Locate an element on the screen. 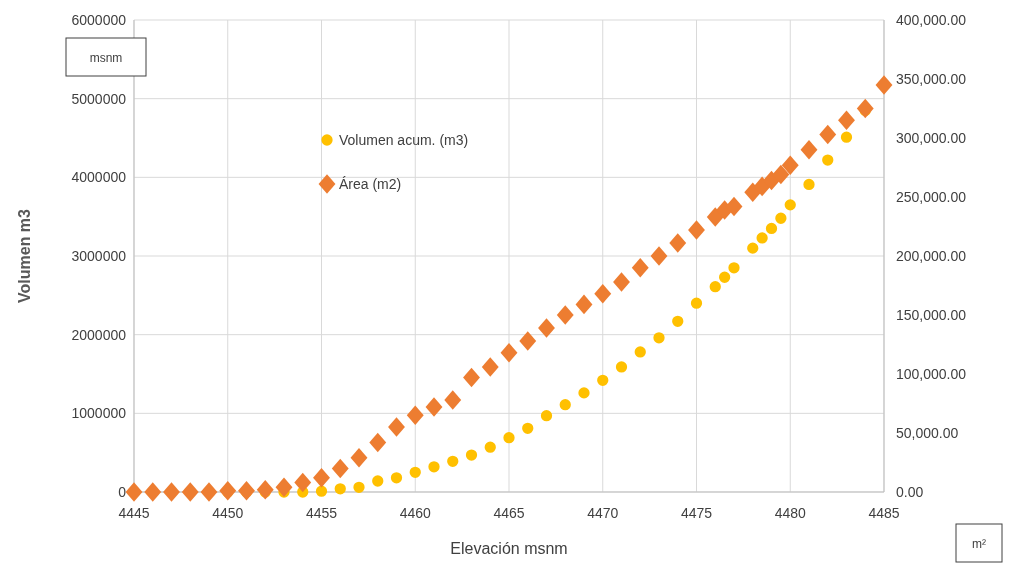 Image resolution: width=1012 pixels, height=586 pixels. y-tick-label: 6000000 is located at coordinates (99, 20).